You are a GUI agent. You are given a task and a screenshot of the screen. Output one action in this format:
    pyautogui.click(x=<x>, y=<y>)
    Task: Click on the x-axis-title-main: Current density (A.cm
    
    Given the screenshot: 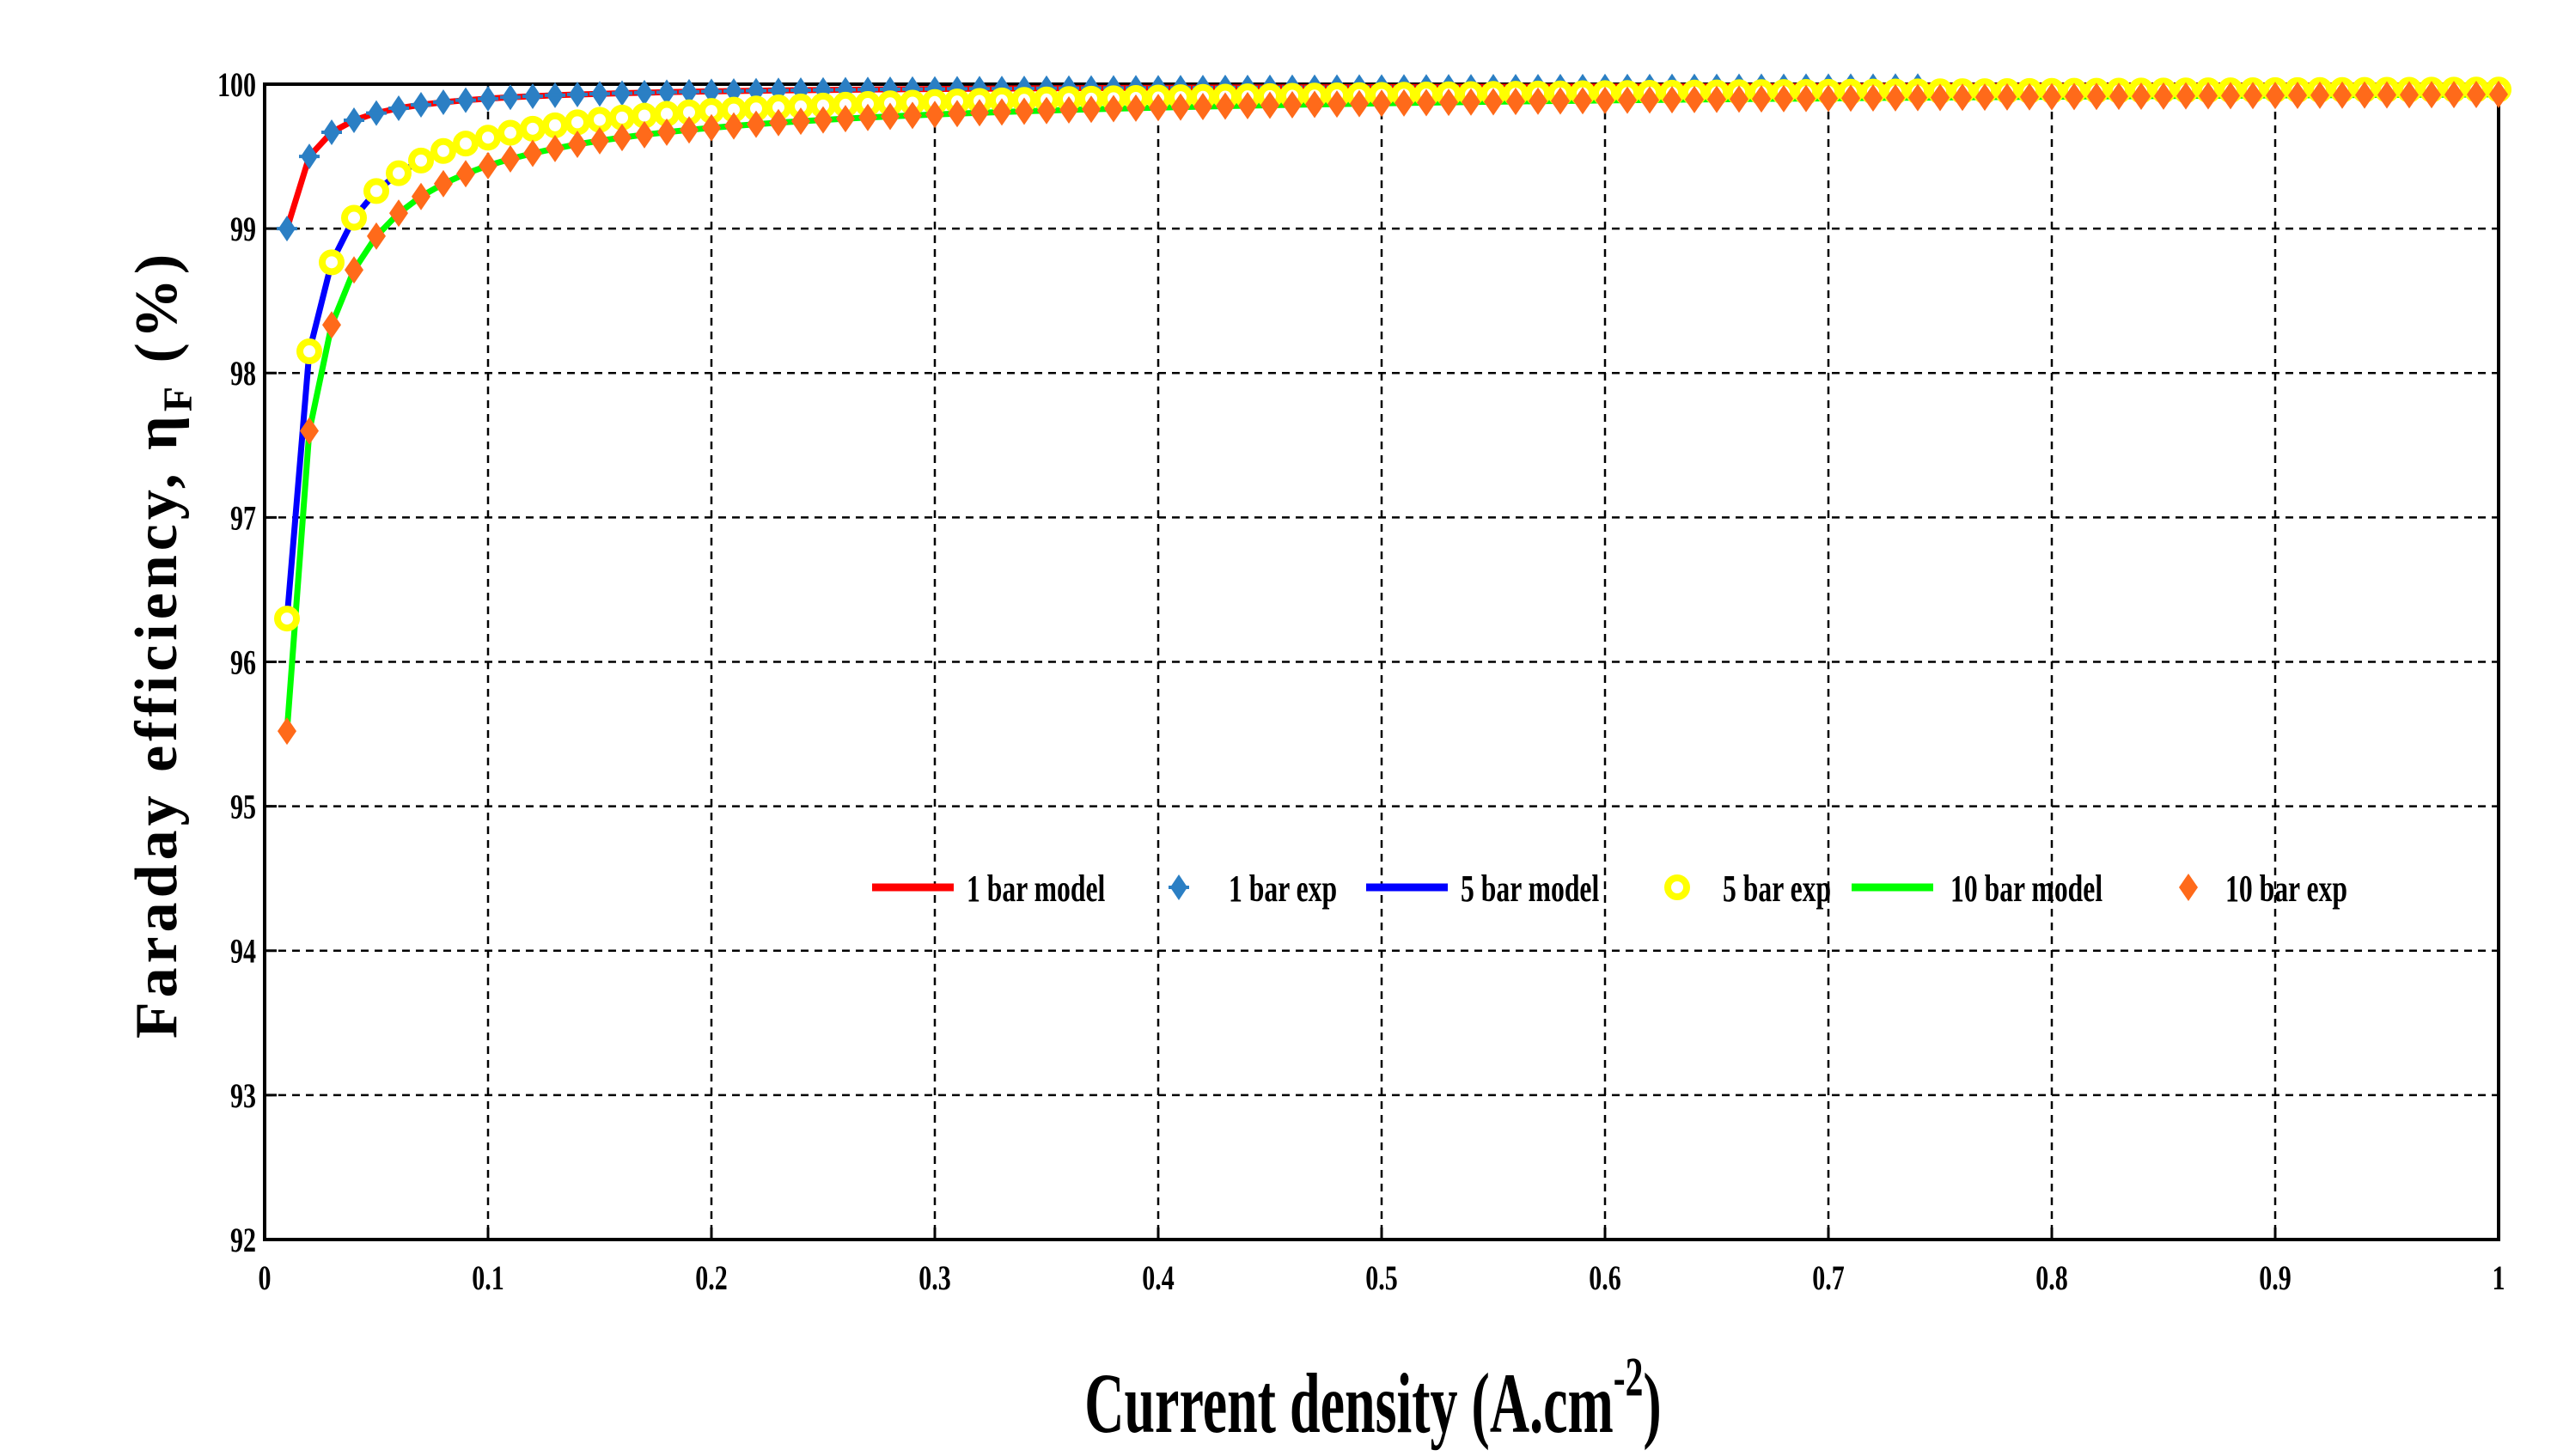 What is the action you would take?
    pyautogui.click(x=1349, y=1404)
    